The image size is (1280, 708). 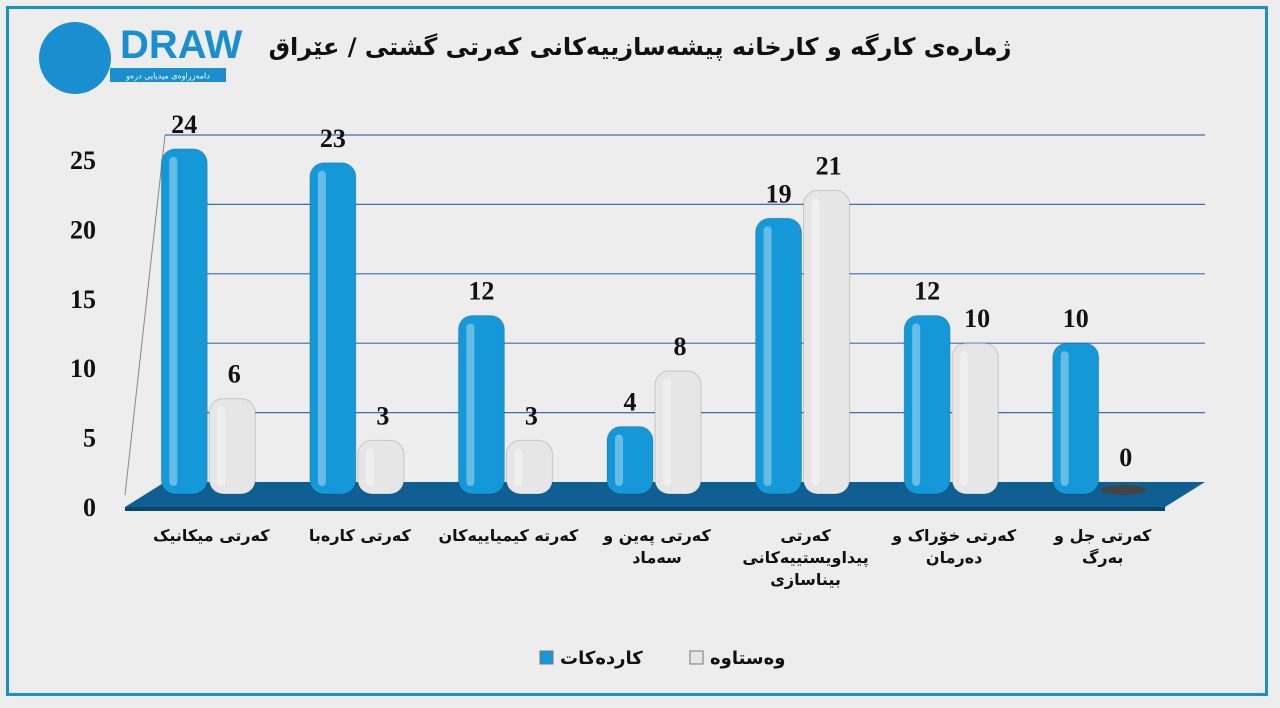 I want to click on logo-band, so click(x=168, y=75).